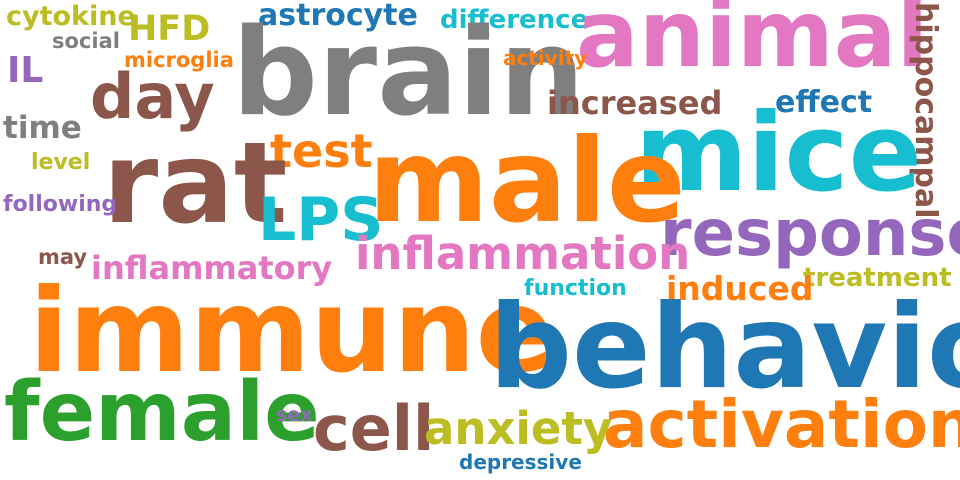 The width and height of the screenshot is (960, 480). Describe the element at coordinates (42, 128) in the screenshot. I see `word-time: time` at that location.